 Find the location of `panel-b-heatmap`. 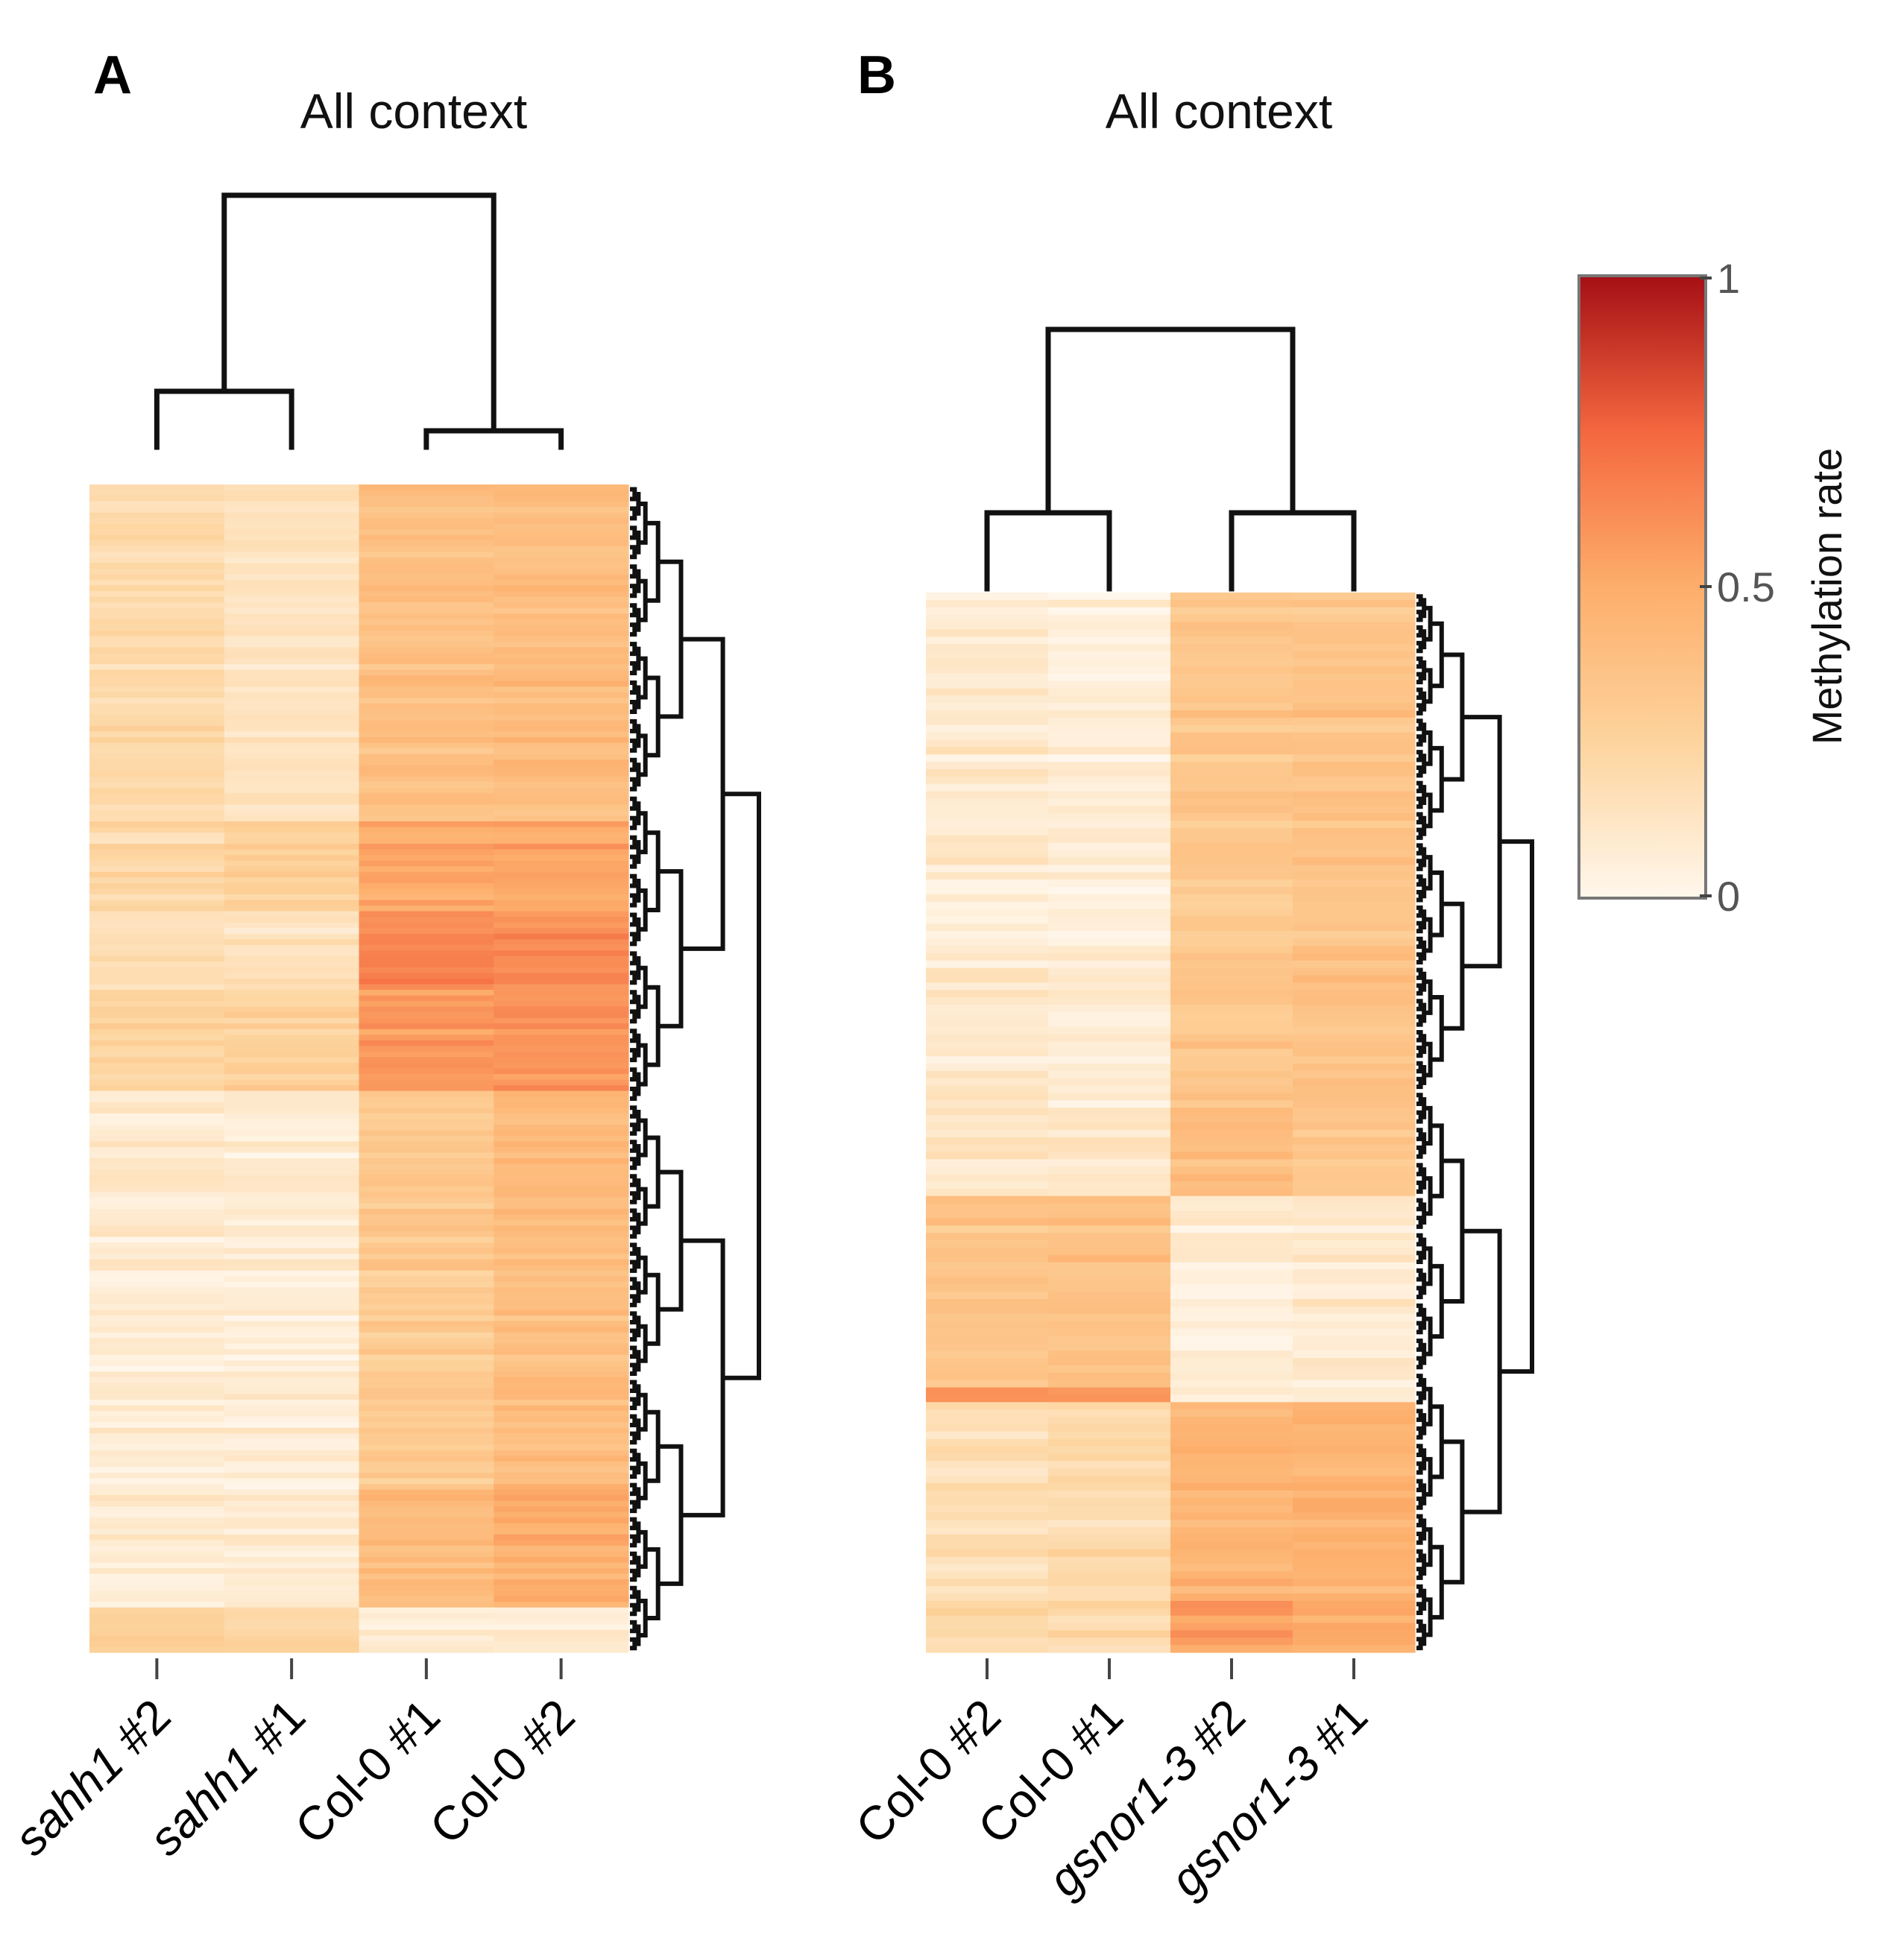

panel-b-heatmap is located at coordinates (1171, 1123).